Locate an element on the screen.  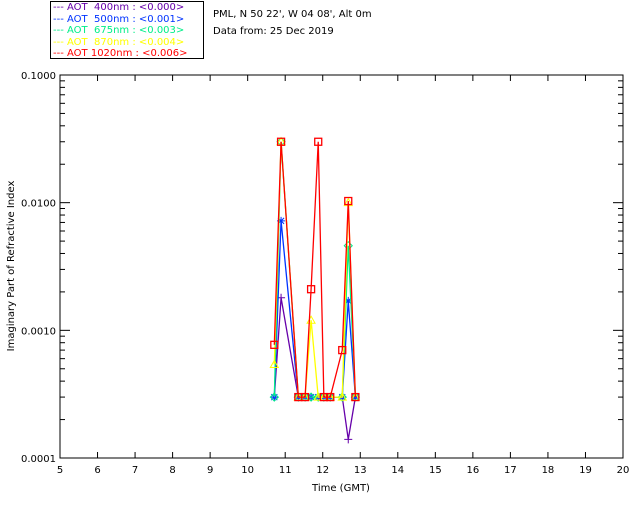
legend-item-870nm: --- AOT 870nm : <0.004> is located at coordinates (119, 42).